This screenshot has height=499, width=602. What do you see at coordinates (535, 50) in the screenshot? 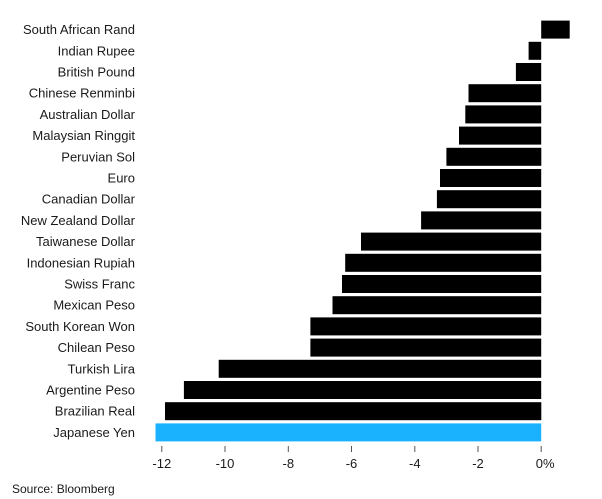
I see `bar-indian-rupee` at bounding box center [535, 50].